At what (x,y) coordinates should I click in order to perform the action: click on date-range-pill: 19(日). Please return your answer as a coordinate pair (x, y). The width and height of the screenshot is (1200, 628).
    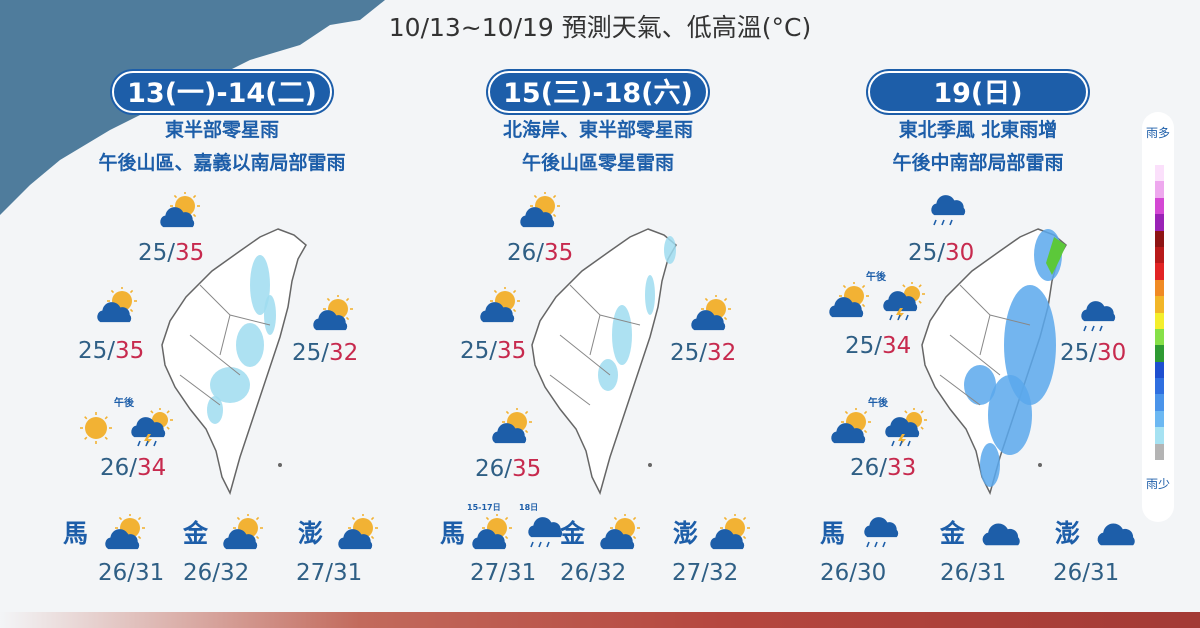
    Looking at the image, I should click on (978, 92).